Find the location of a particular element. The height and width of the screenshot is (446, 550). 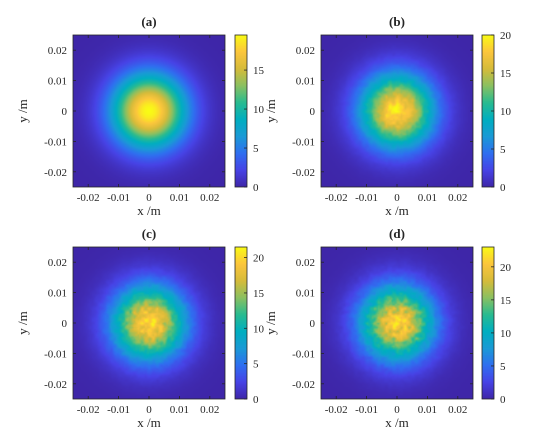

panel-title: (d) is located at coordinates (397, 233).